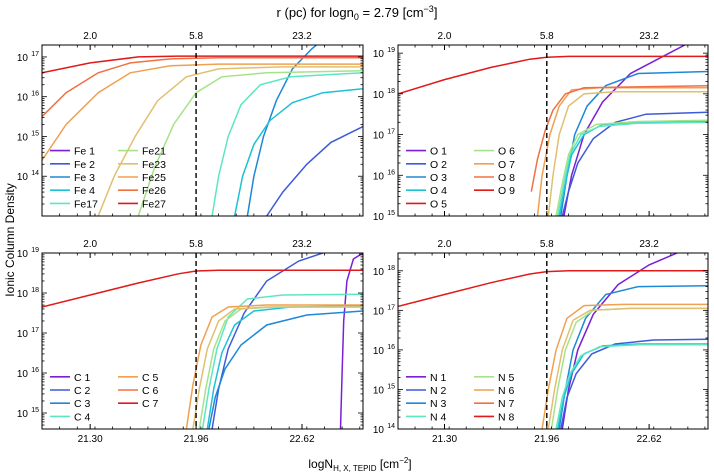 The height and width of the screenshot is (476, 714). What do you see at coordinates (494, 404) in the screenshot?
I see `legend-item: N 7` at bounding box center [494, 404].